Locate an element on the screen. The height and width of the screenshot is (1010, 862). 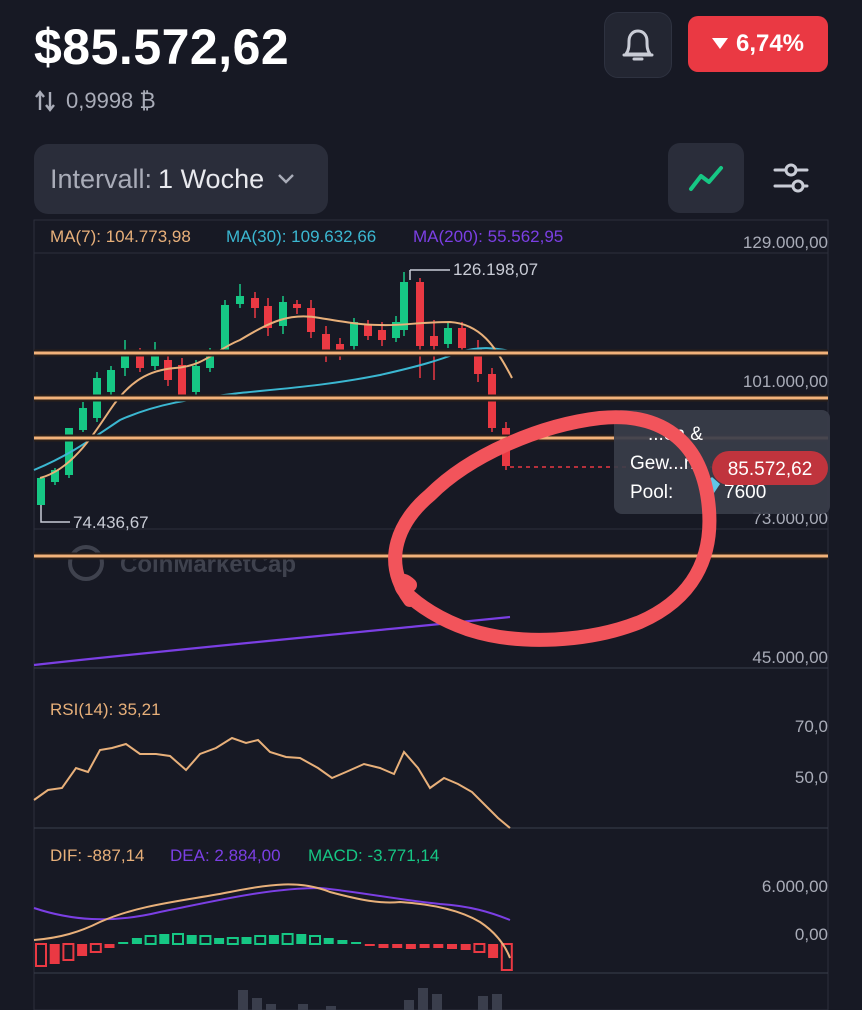
dea-label: DEA: 2.884,00 is located at coordinates (225, 855).